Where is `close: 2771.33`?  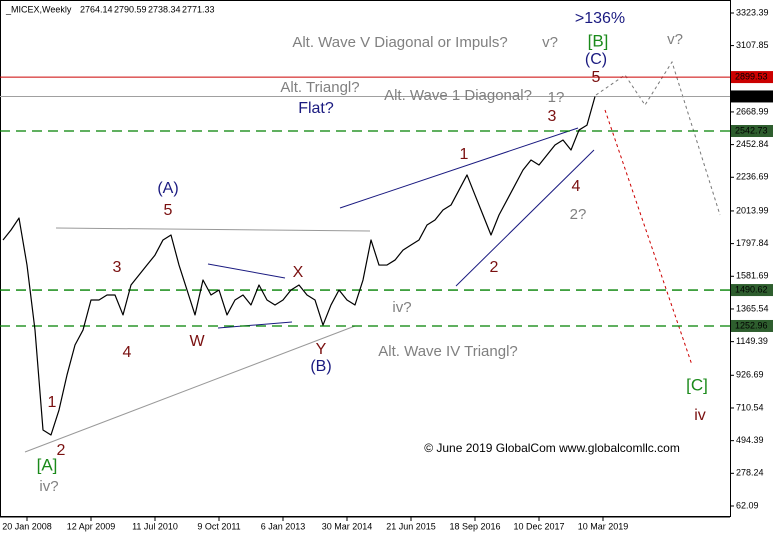
close: 2771.33 is located at coordinates (198, 9).